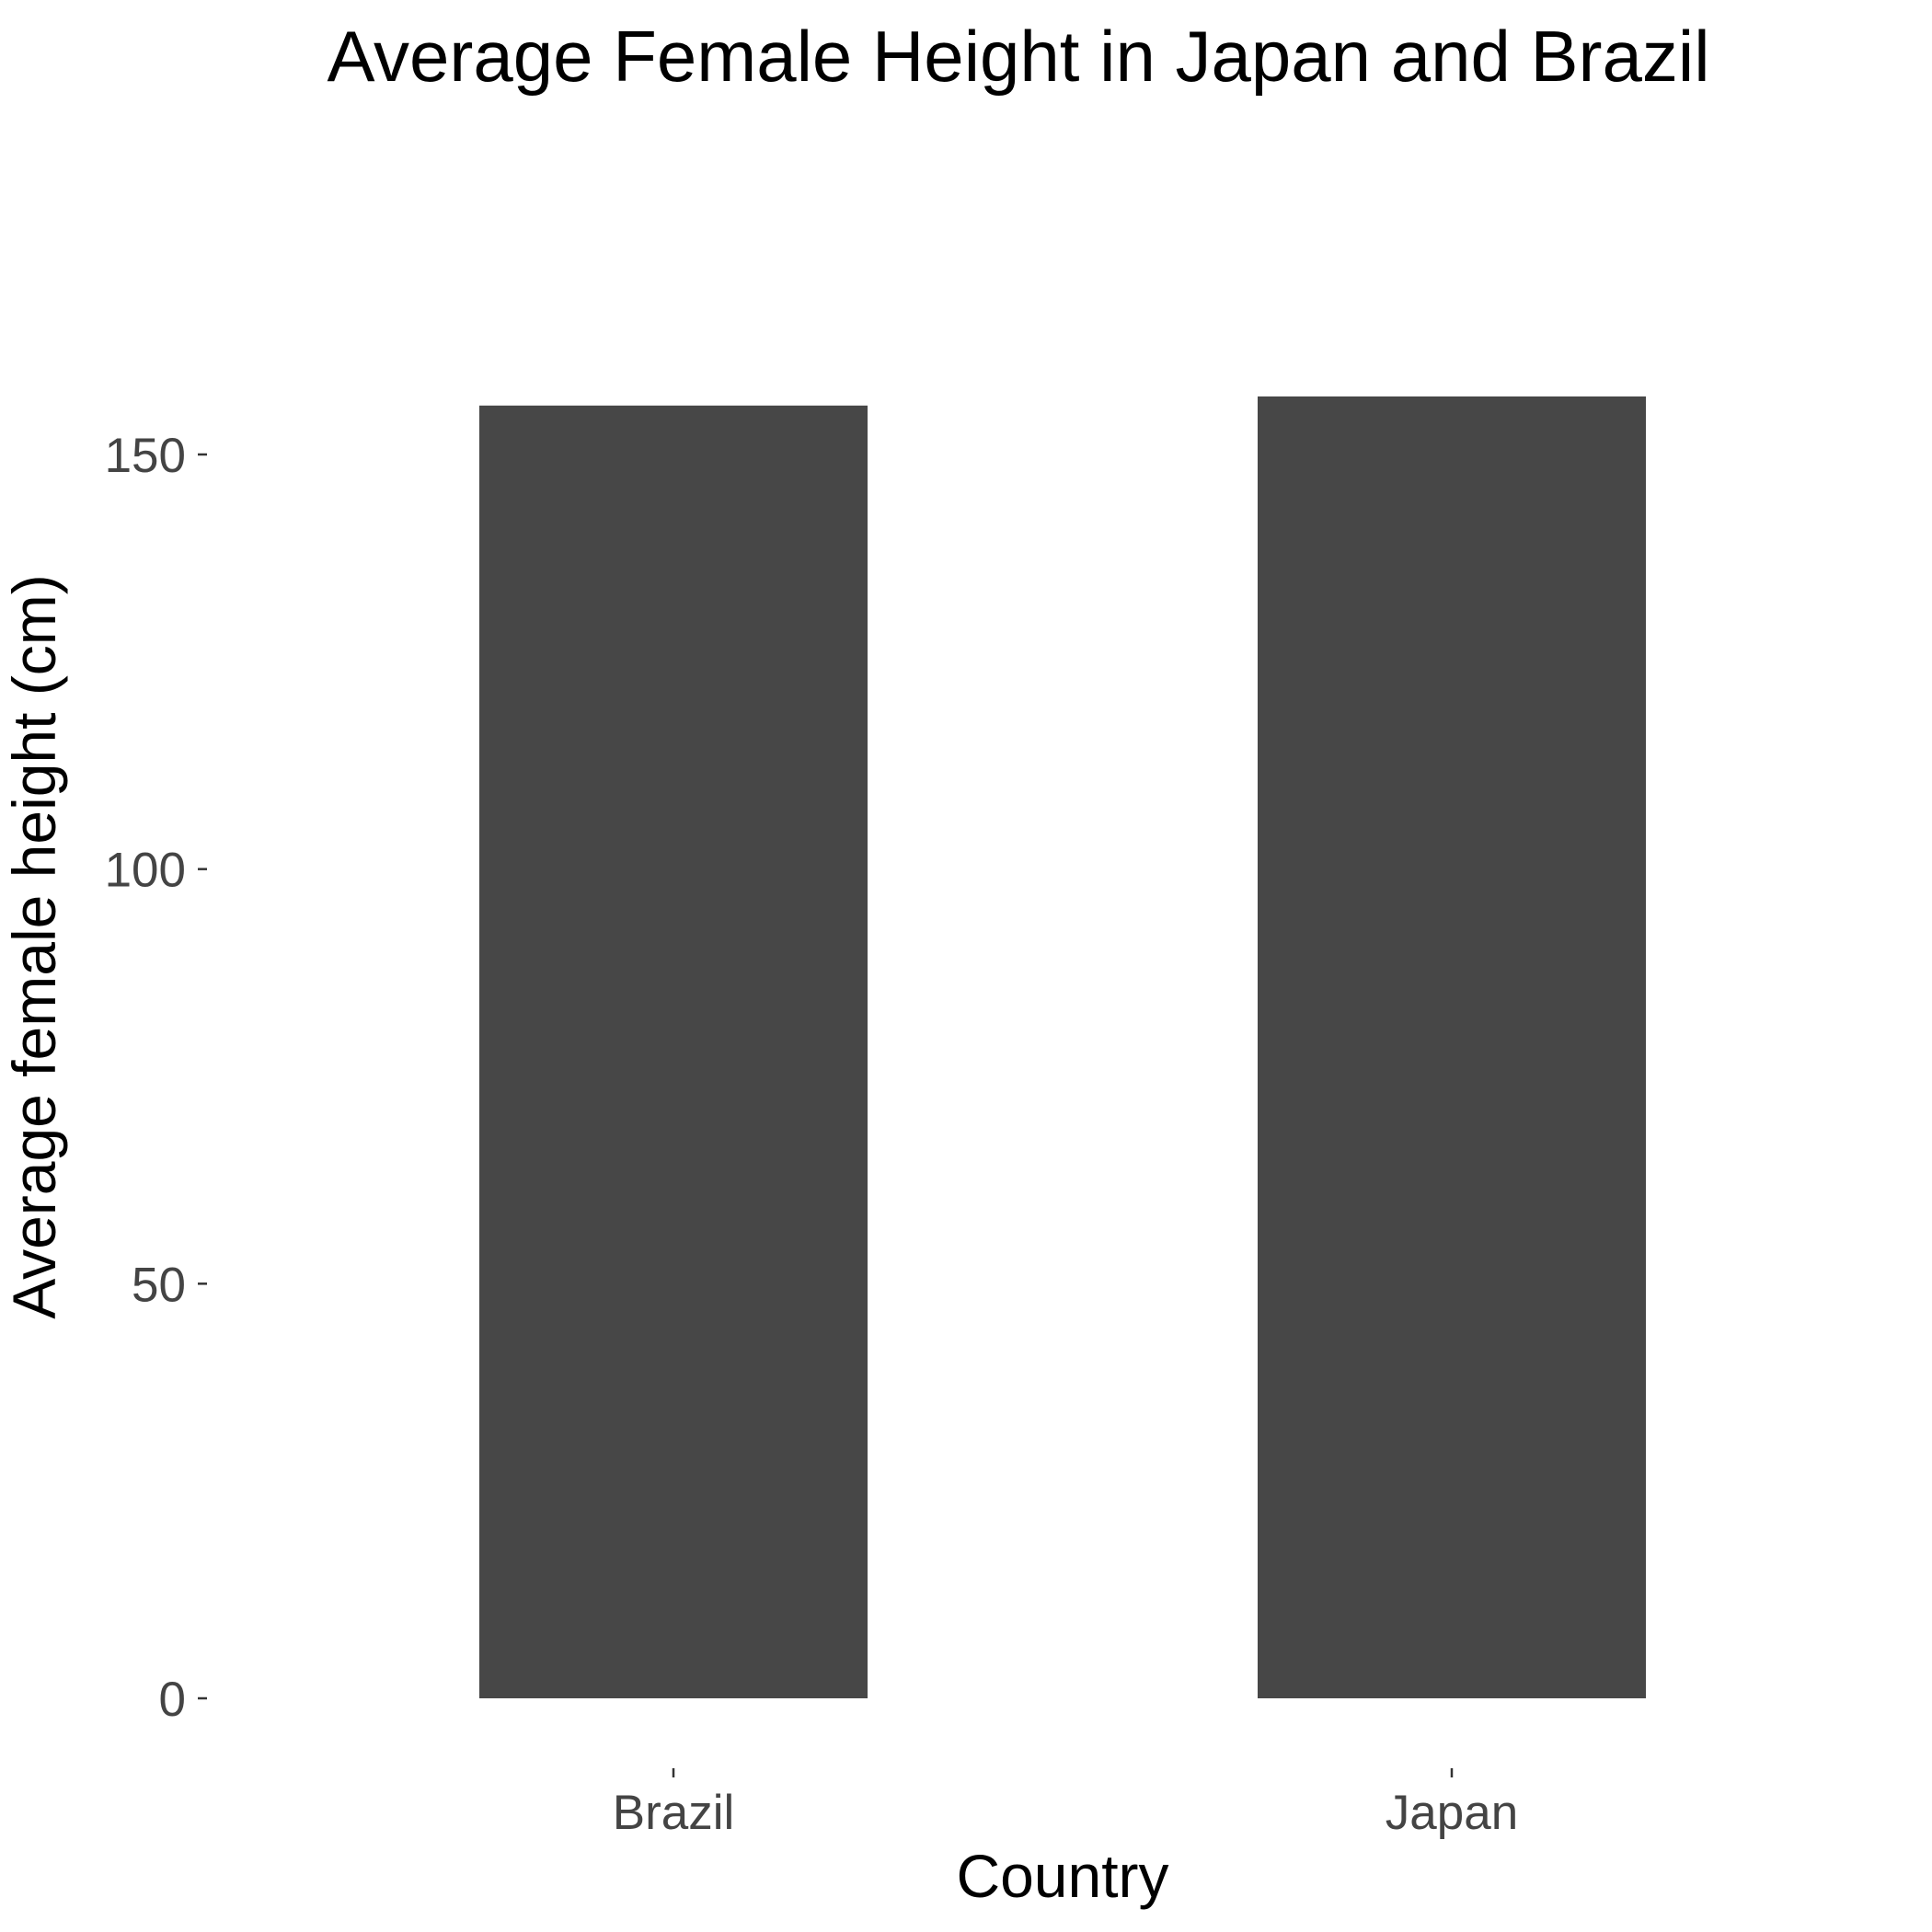  What do you see at coordinates (172, 1700) in the screenshot?
I see `y-tick-label: 0` at bounding box center [172, 1700].